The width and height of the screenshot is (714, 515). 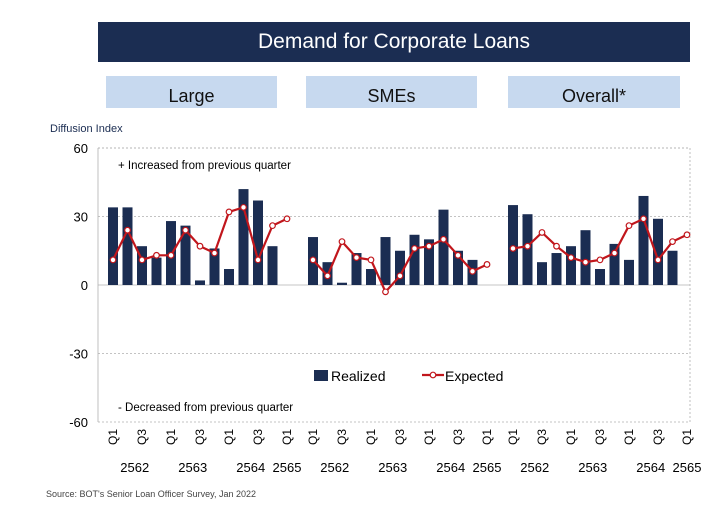 What do you see at coordinates (78, 422) in the screenshot?
I see `y-tick-label: -60` at bounding box center [78, 422].